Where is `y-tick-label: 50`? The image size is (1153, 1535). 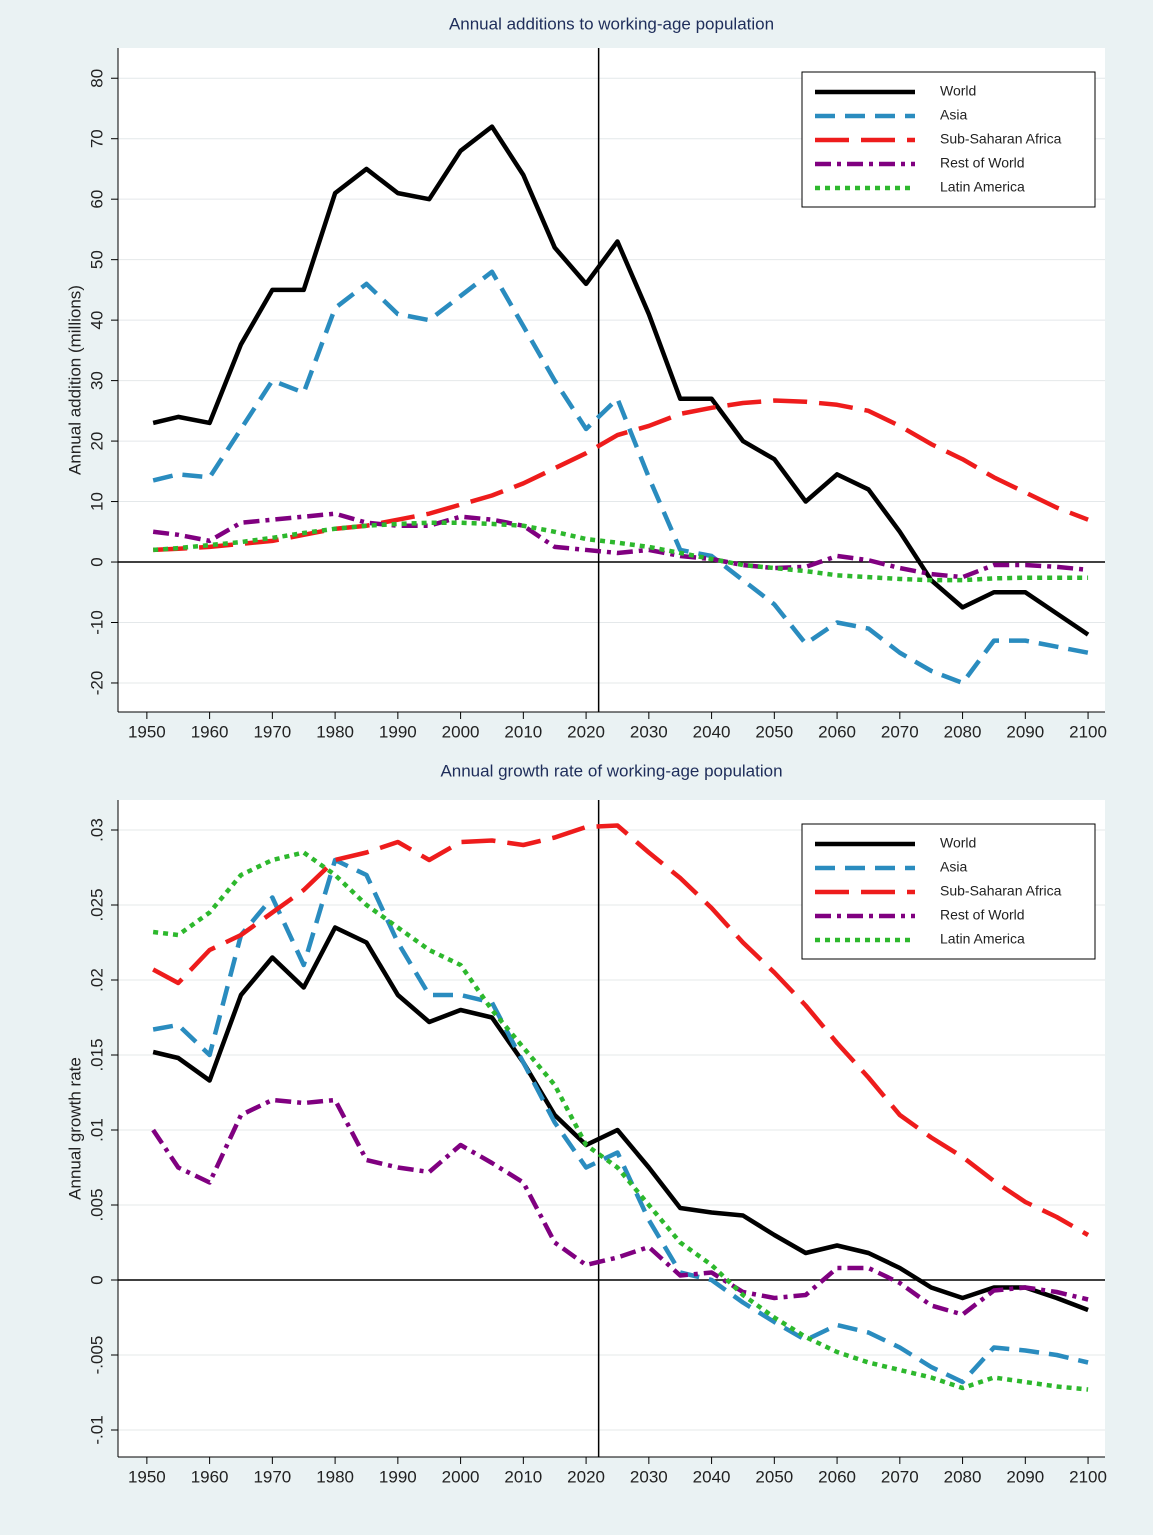
y-tick-label: 50 is located at coordinates (96, 259).